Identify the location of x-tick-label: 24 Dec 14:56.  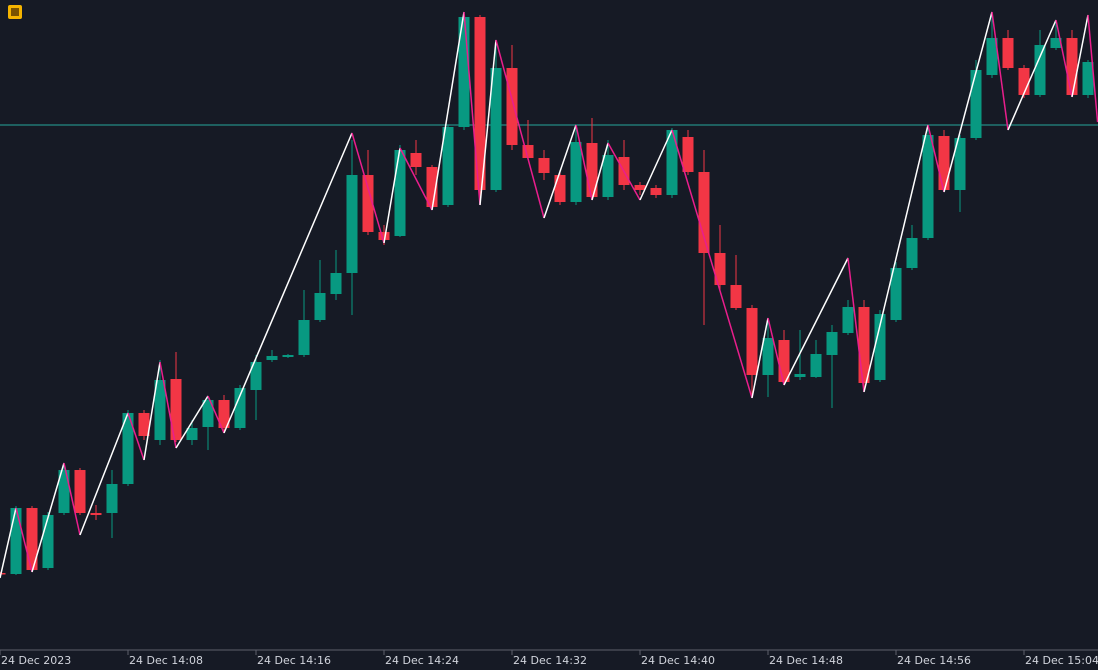
(934, 660).